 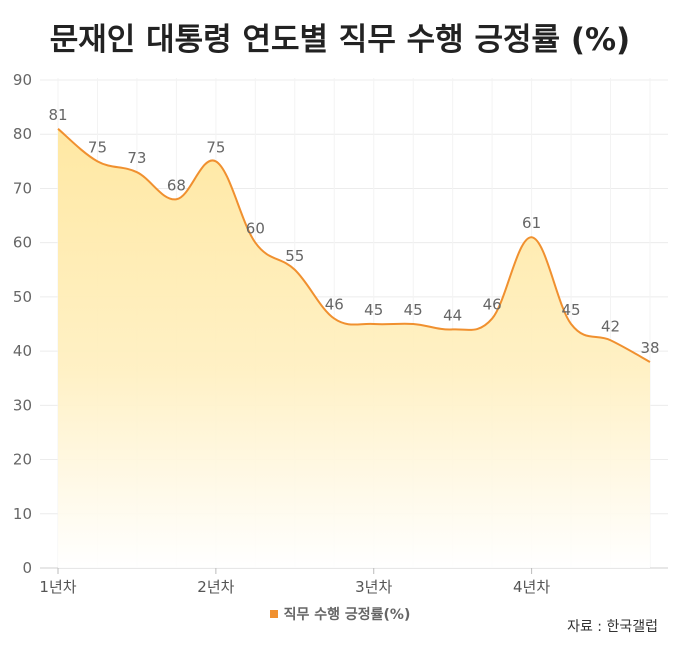 I want to click on x-tick-label: 1년차, so click(x=57, y=587).